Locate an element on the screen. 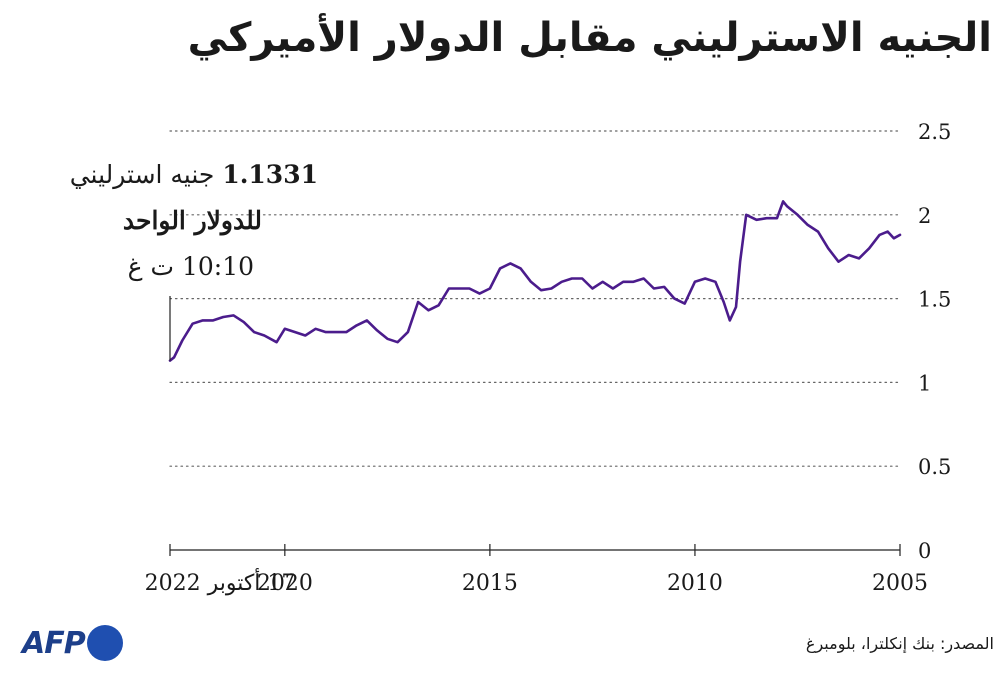  y-tick-label: 1.5 is located at coordinates (934, 300).